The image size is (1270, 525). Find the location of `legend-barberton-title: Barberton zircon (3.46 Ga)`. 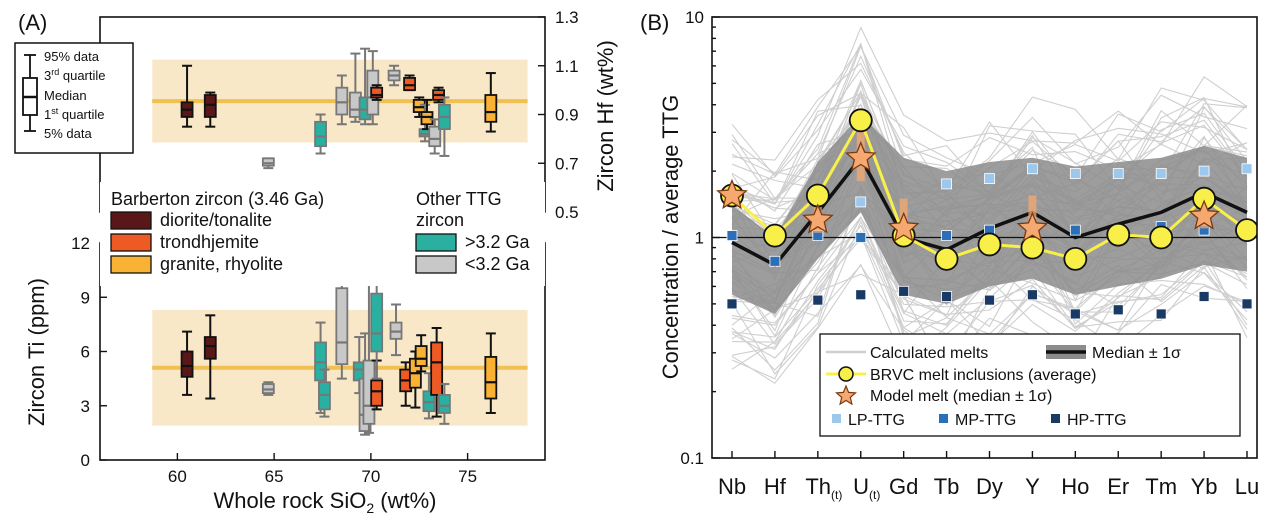

legend-barberton-title: Barberton zircon (3.46 Ga) is located at coordinates (217, 199).